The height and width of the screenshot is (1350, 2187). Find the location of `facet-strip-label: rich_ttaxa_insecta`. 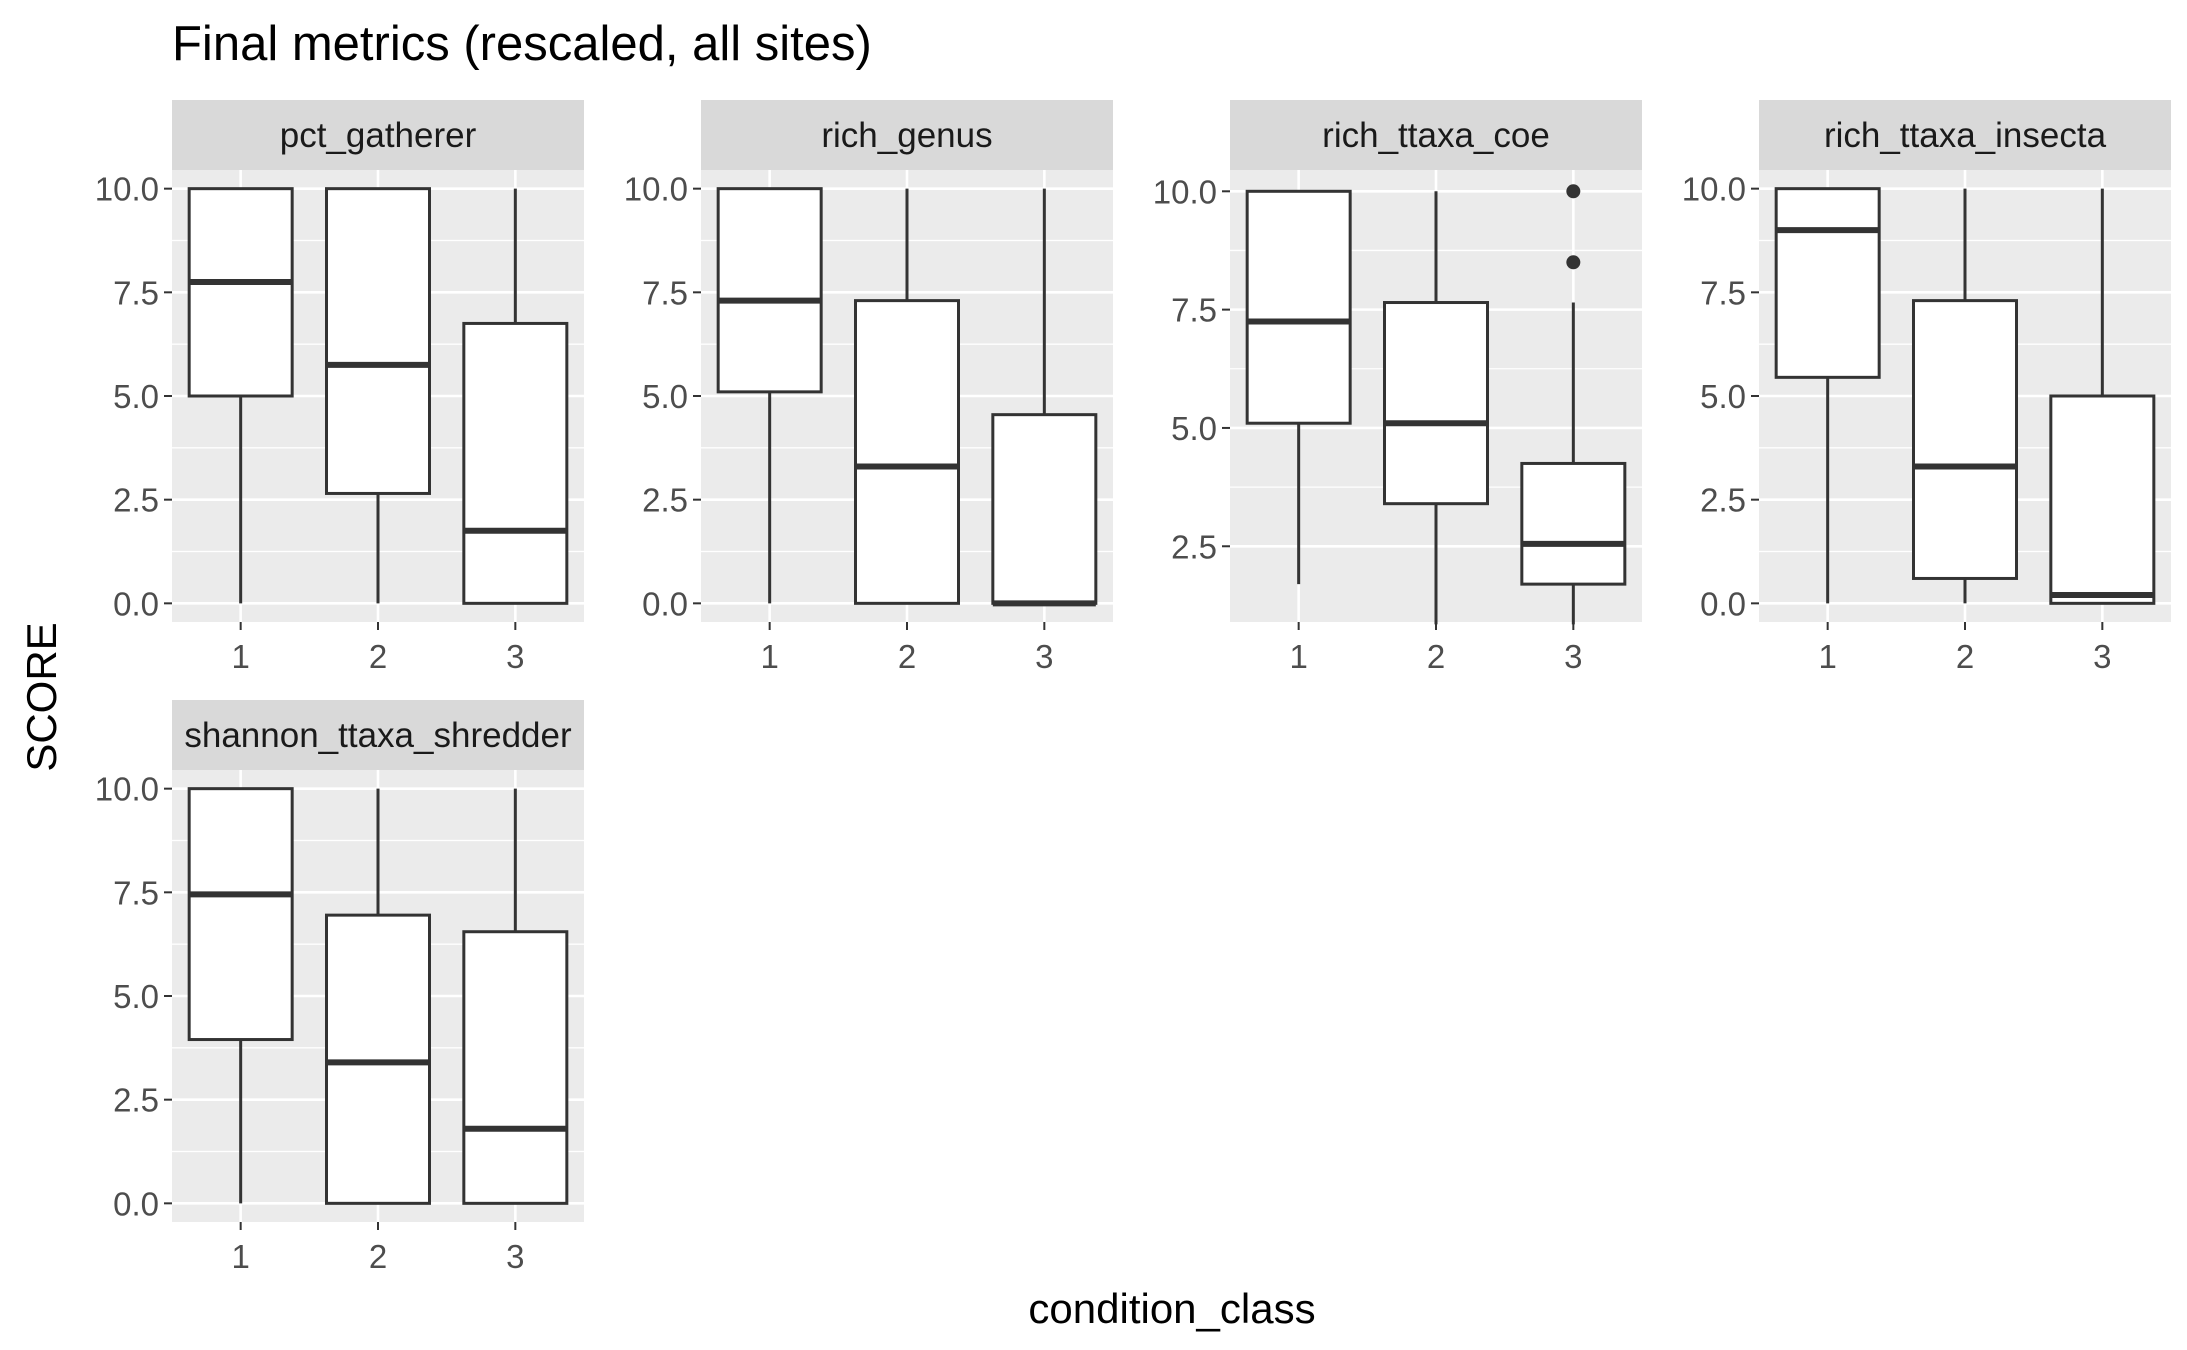

facet-strip-label: rich_ttaxa_insecta is located at coordinates (1965, 135).